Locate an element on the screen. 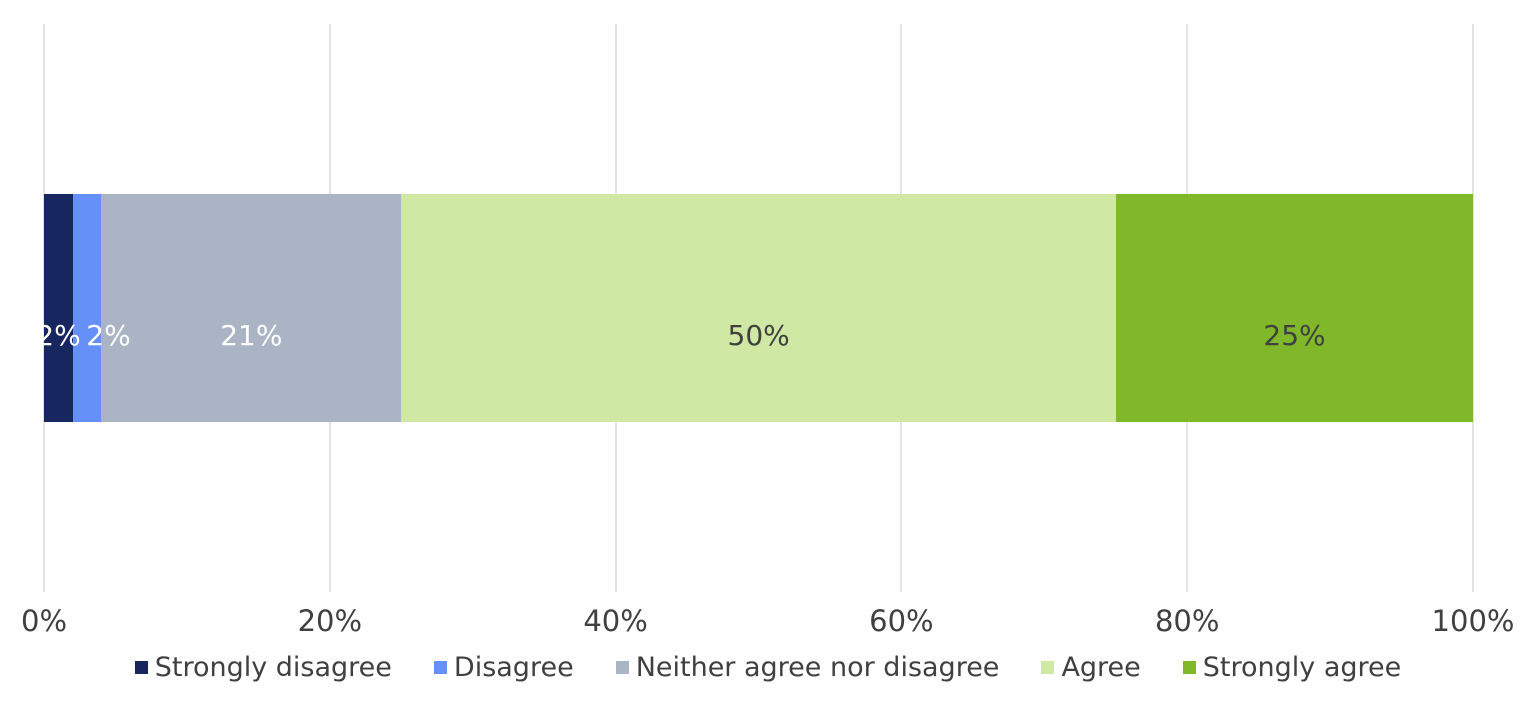 The image size is (1536, 703). legend-item-strongly-disagree: Strongly disagree is located at coordinates (263, 667).